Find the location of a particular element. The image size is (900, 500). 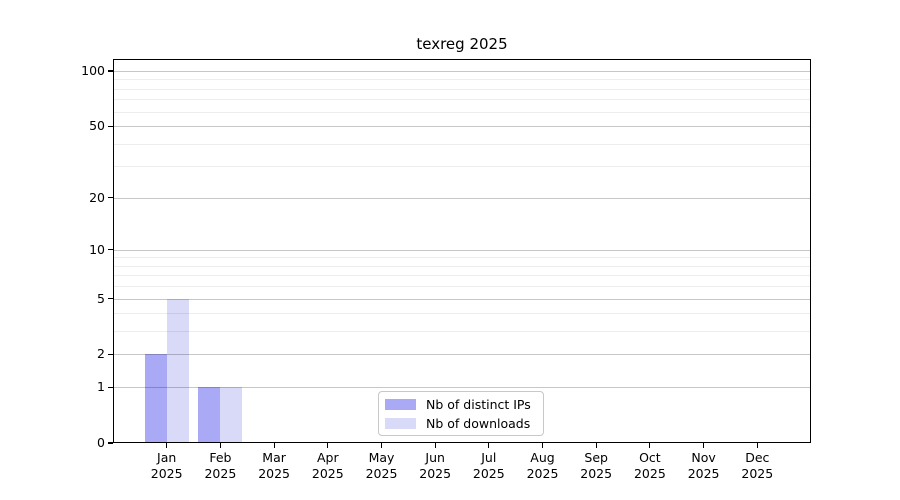

x-tick-label: Apr 2025 is located at coordinates (328, 466).